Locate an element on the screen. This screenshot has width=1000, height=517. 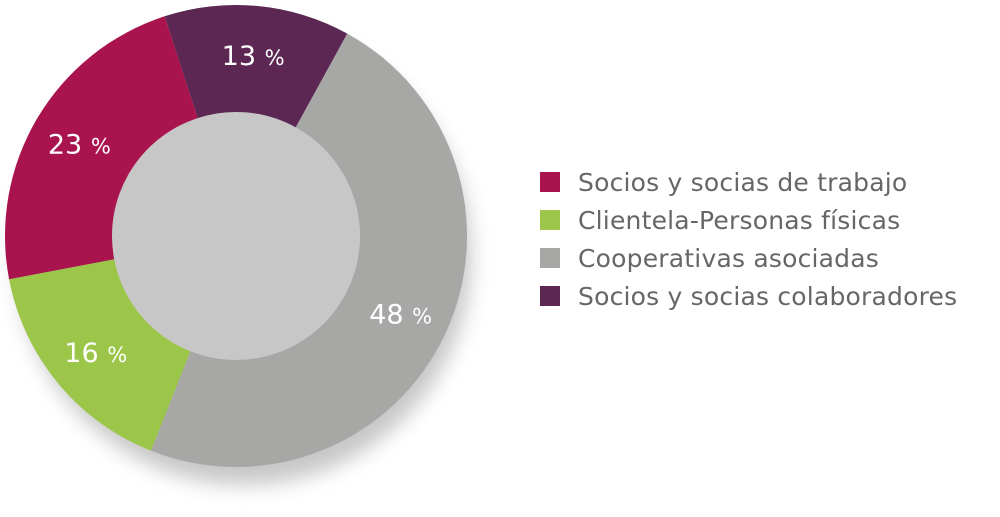
slice-value-label: 48 % is located at coordinates (400, 314).